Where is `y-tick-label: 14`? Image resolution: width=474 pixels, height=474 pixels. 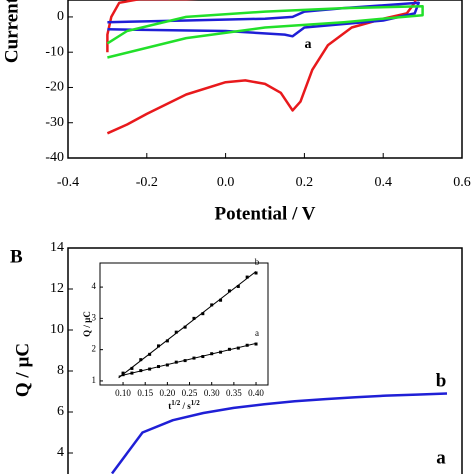
y-tick-label: 14 is located at coordinates (57, 247).